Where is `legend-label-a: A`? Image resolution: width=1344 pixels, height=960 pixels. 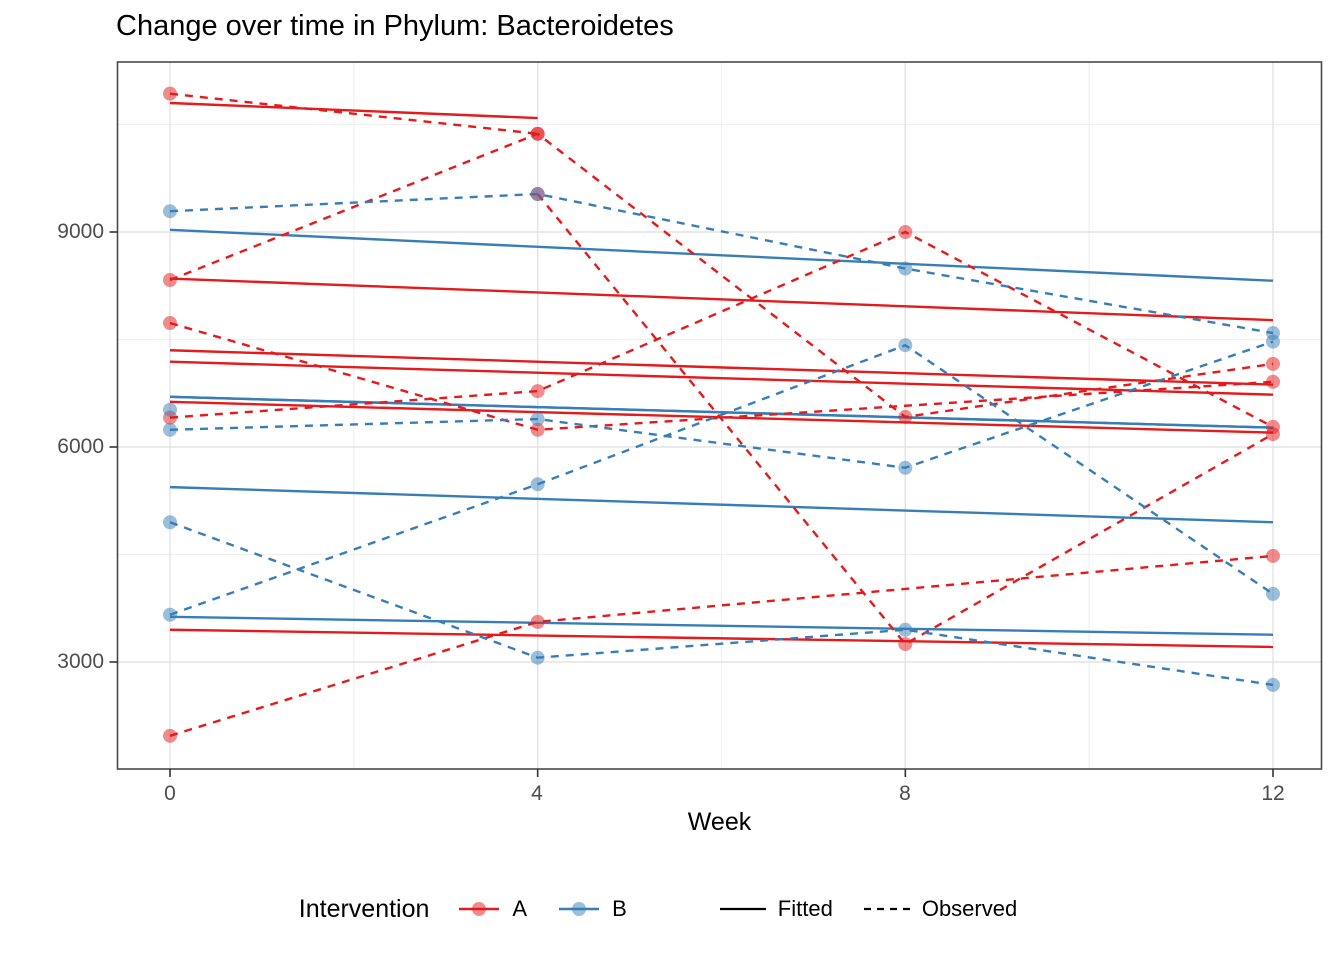
legend-label-a: A is located at coordinates (520, 908).